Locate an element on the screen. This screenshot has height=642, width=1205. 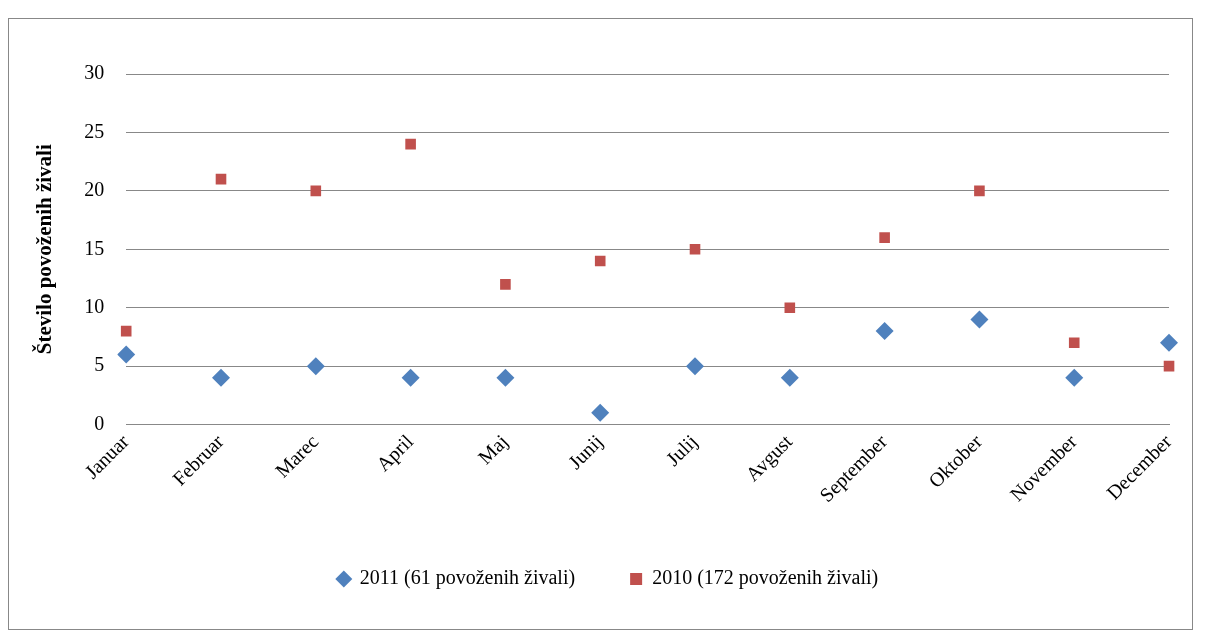
y-axis-title: Število povoženih živali is located at coordinates (44, 249).